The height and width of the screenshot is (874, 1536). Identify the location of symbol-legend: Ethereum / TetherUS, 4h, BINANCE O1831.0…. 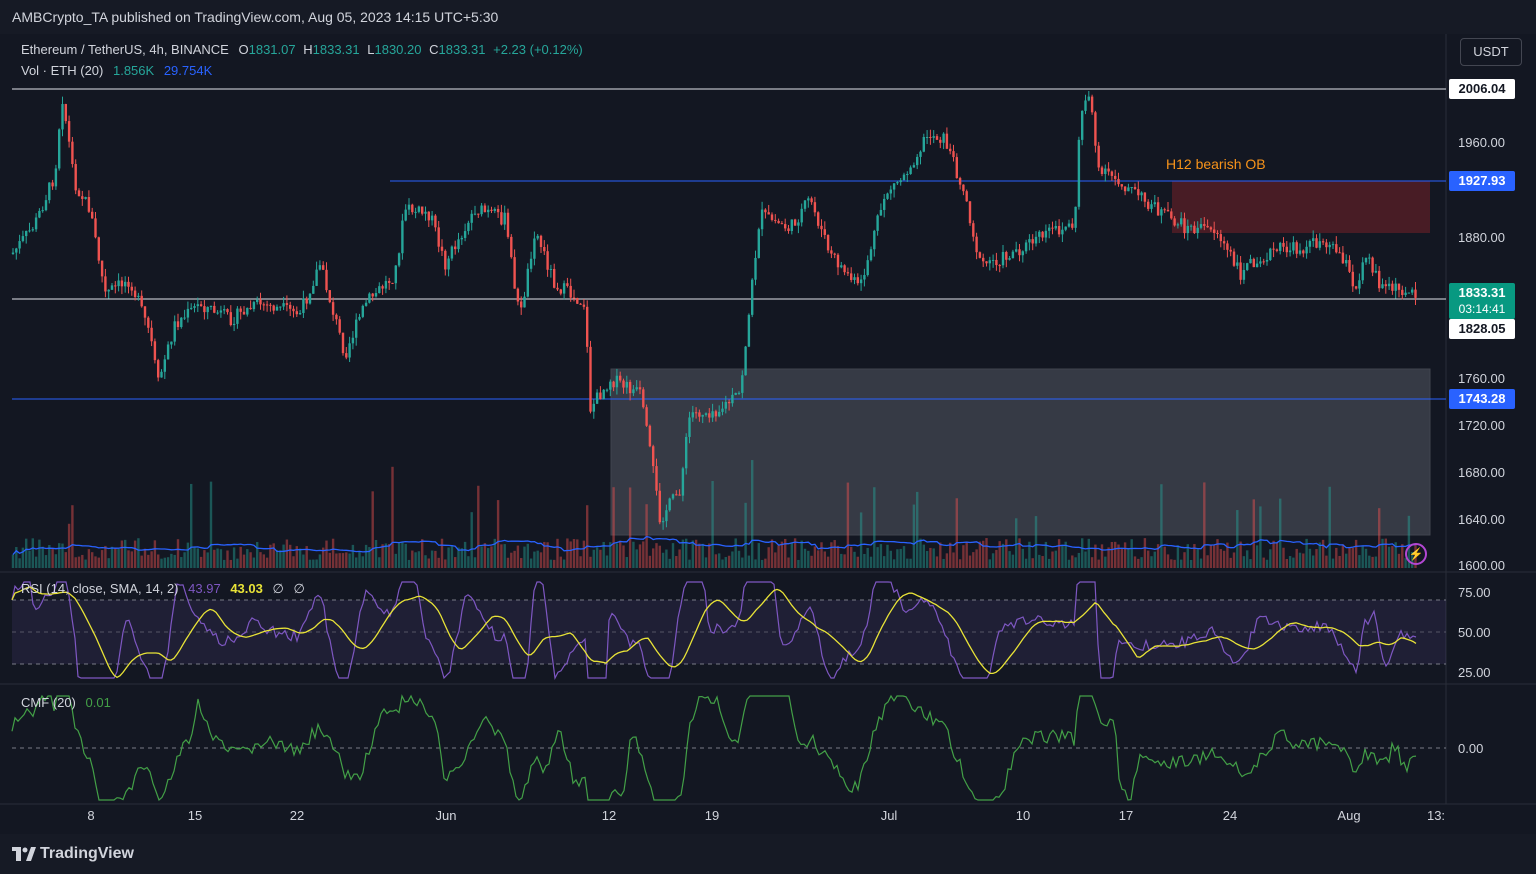
(302, 49).